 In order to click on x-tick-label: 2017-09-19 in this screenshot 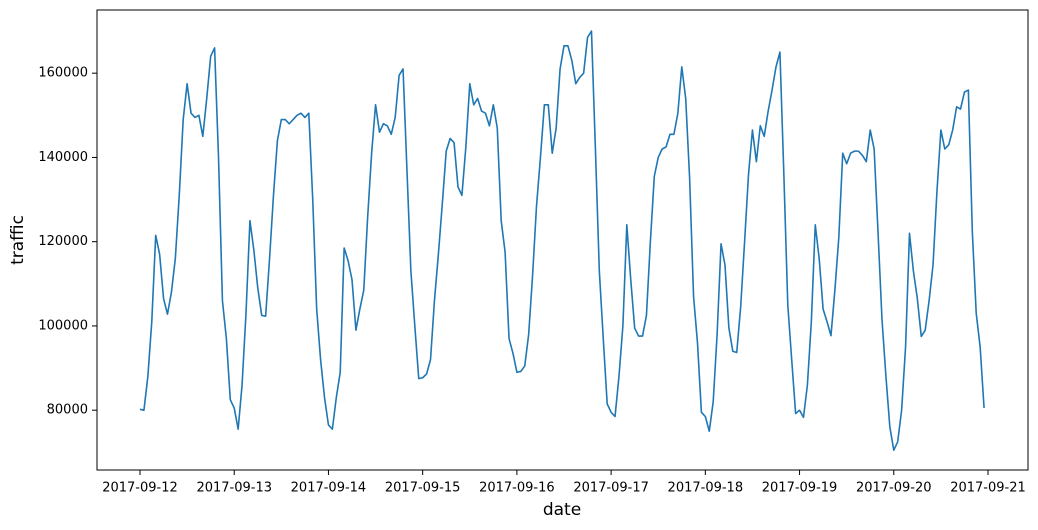, I will do `click(800, 488)`.